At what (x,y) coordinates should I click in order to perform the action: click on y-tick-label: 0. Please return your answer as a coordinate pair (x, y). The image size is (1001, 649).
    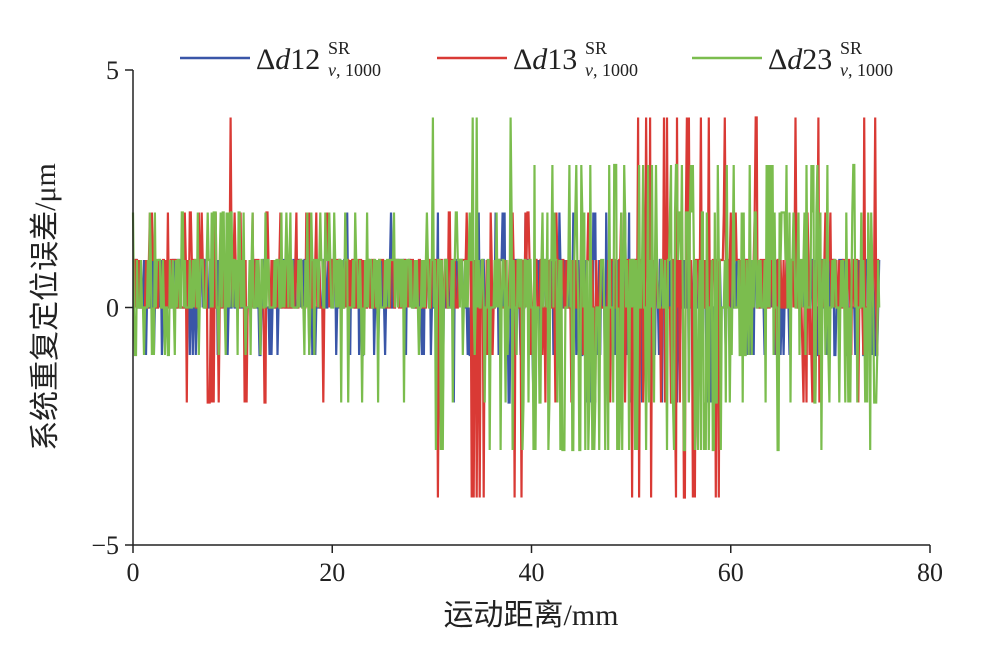
    Looking at the image, I should click on (112, 308).